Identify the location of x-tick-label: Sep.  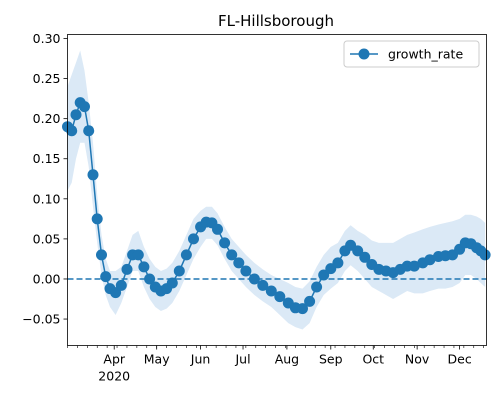
(331, 359).